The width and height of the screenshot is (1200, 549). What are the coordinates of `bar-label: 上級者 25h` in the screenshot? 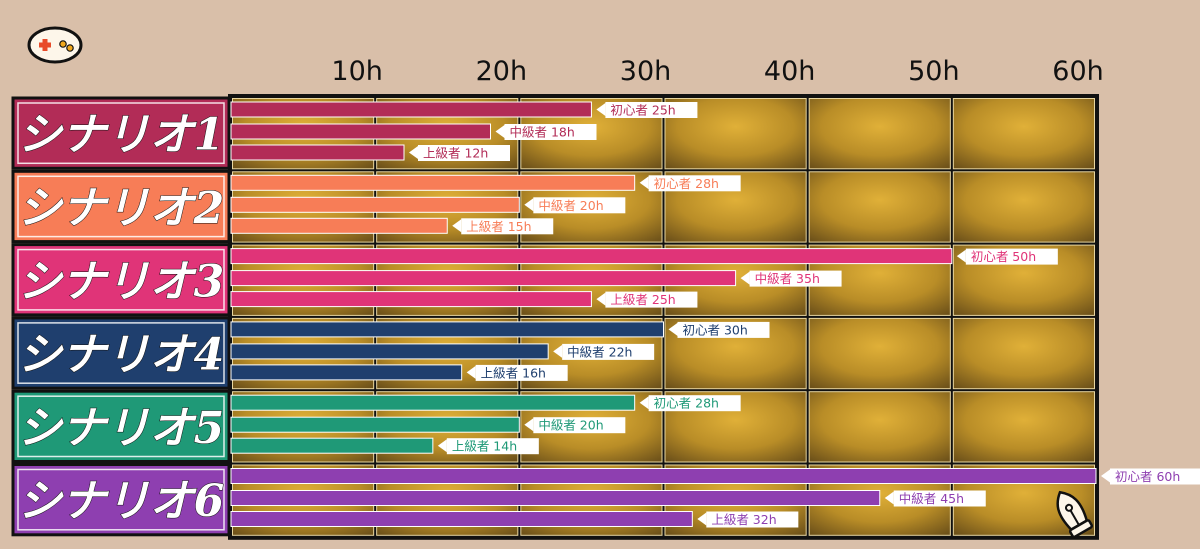 It's located at (642, 299).